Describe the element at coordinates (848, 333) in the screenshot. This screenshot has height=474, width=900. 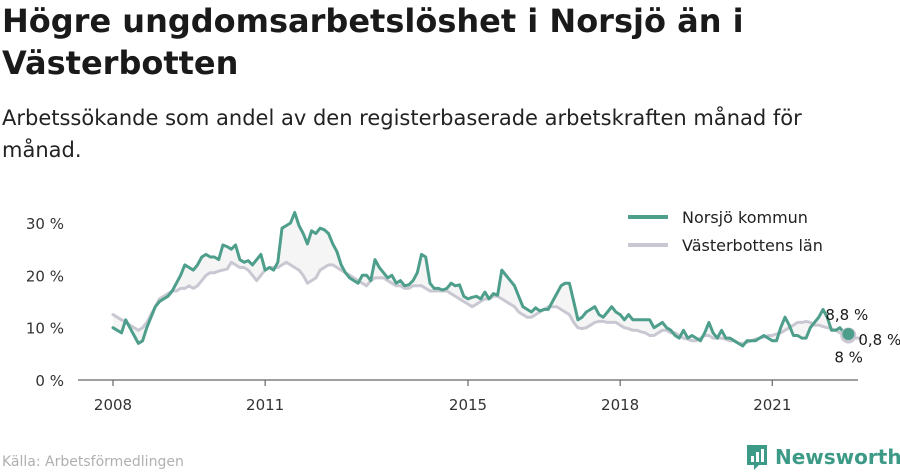
I see `end-marker-norsjo` at that location.